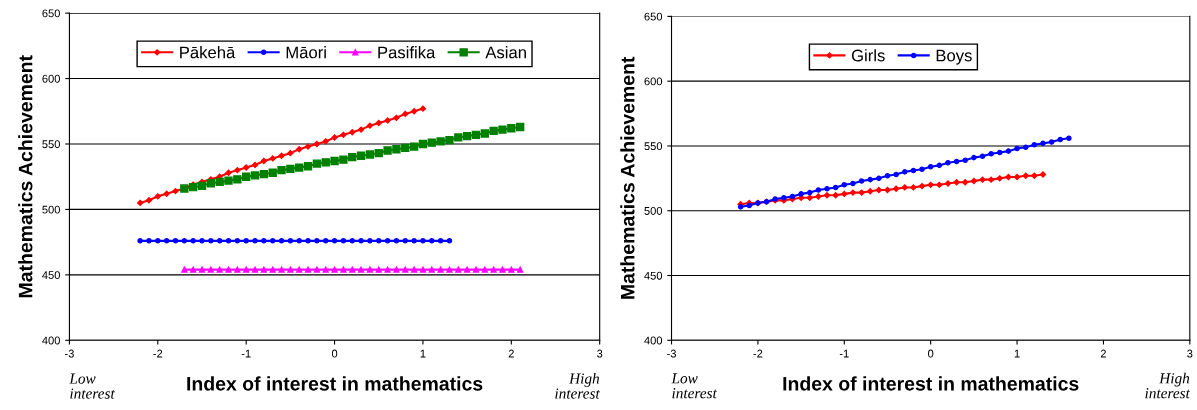 The height and width of the screenshot is (410, 1197). What do you see at coordinates (954, 57) in the screenshot?
I see `legend-label: Boys` at bounding box center [954, 57].